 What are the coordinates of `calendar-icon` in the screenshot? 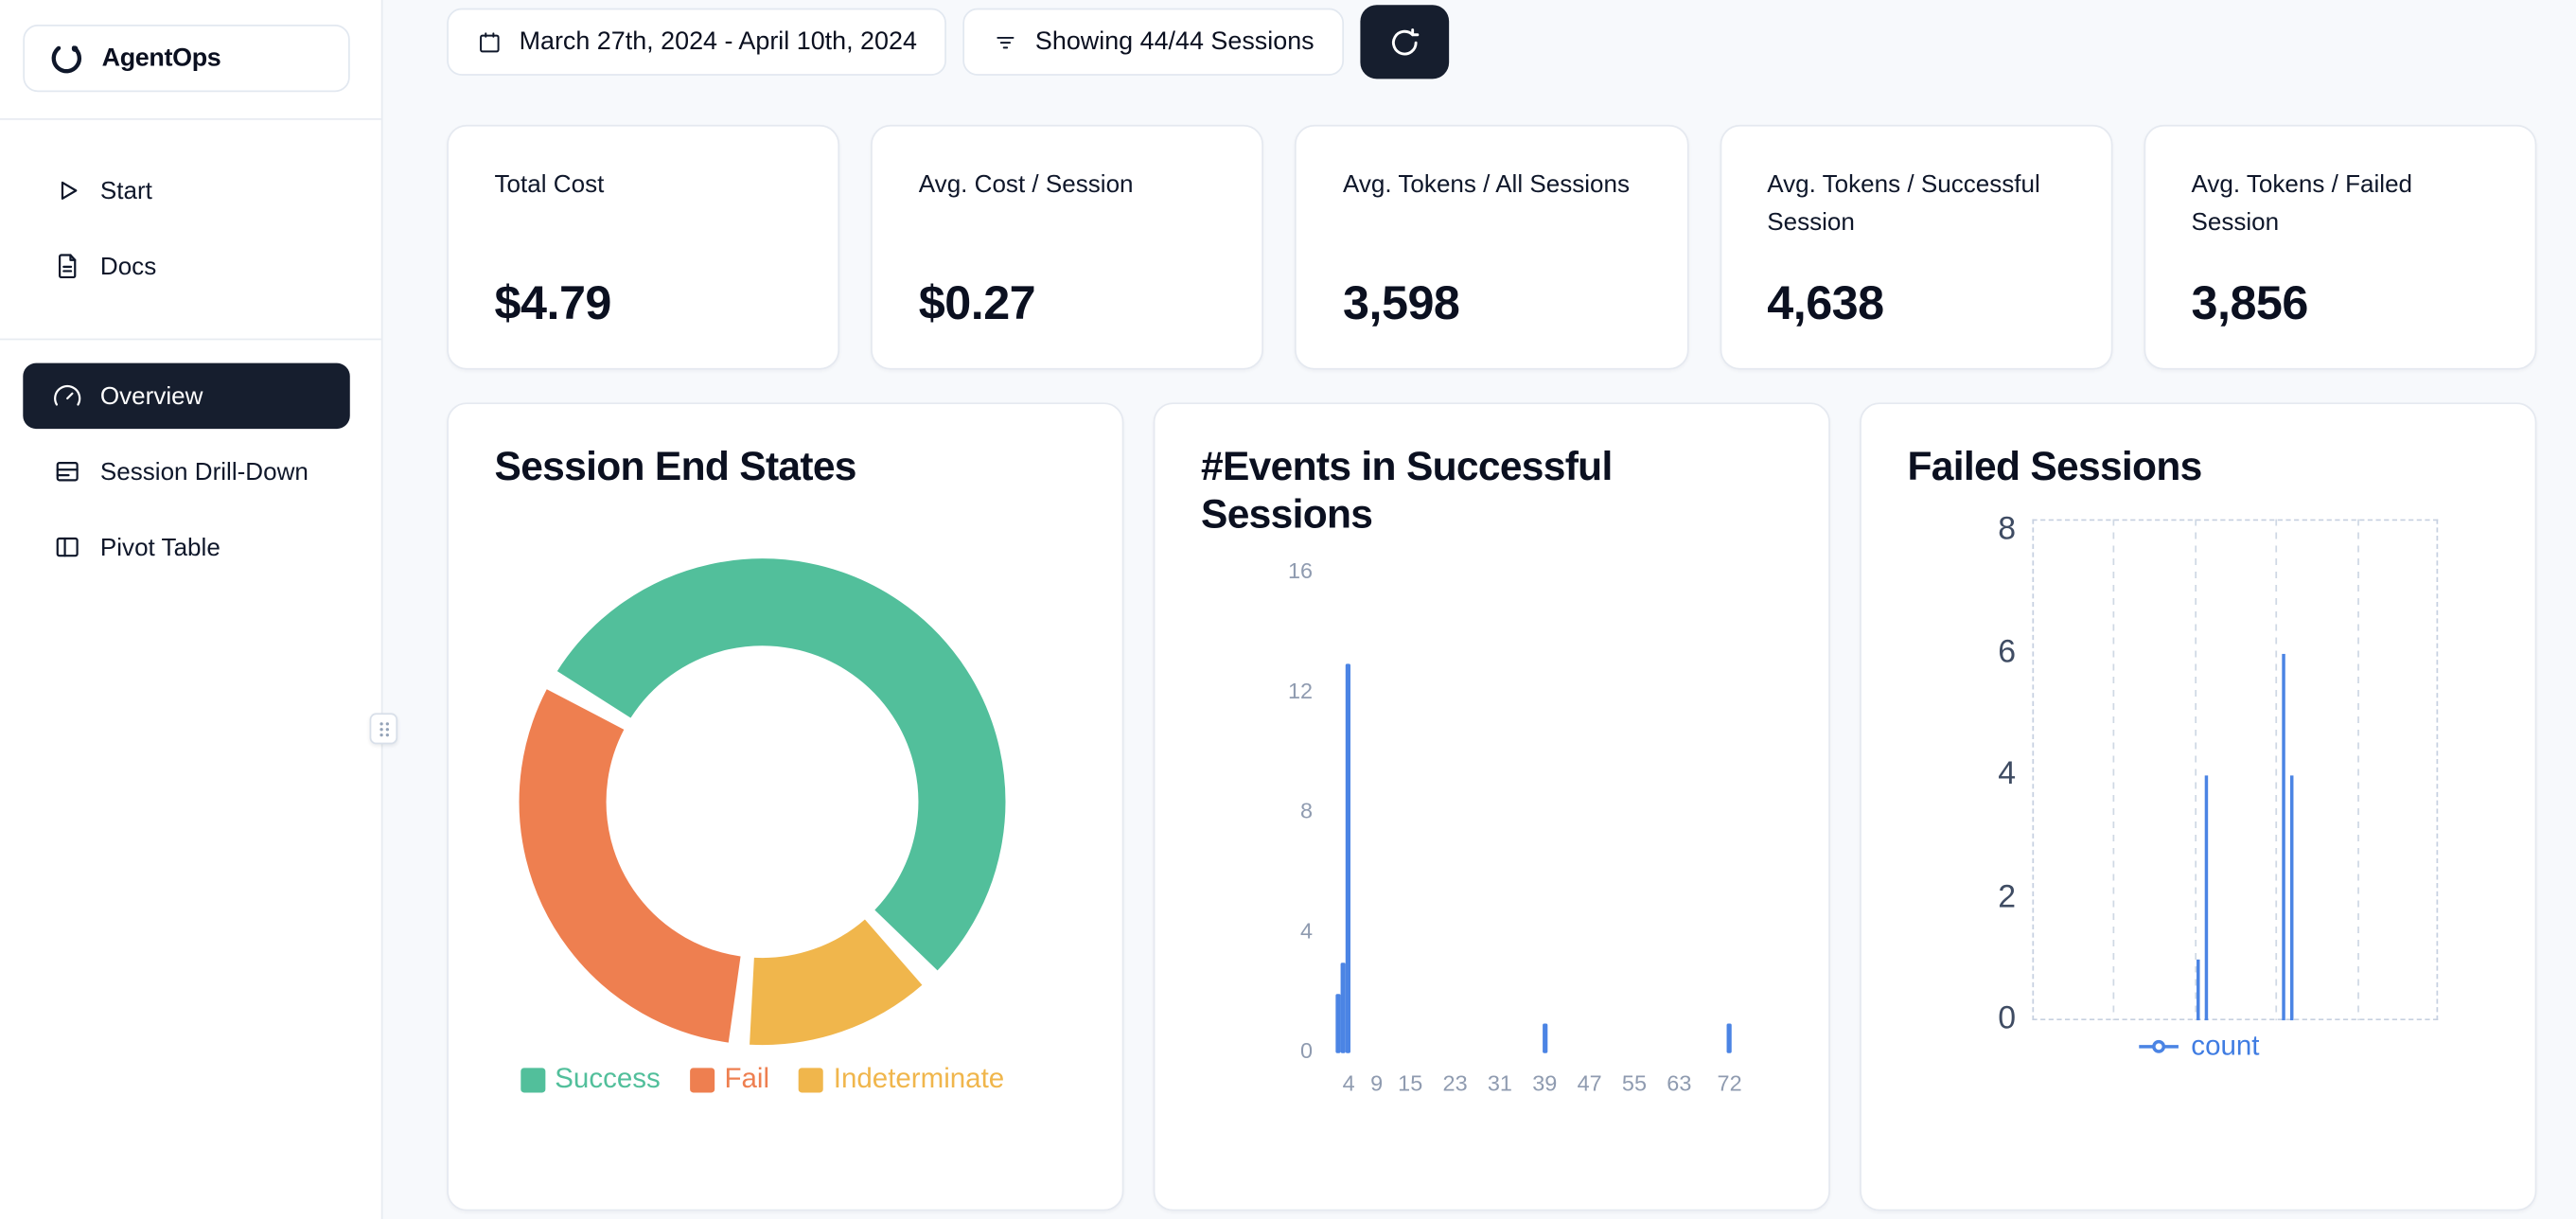 It's located at (490, 41).